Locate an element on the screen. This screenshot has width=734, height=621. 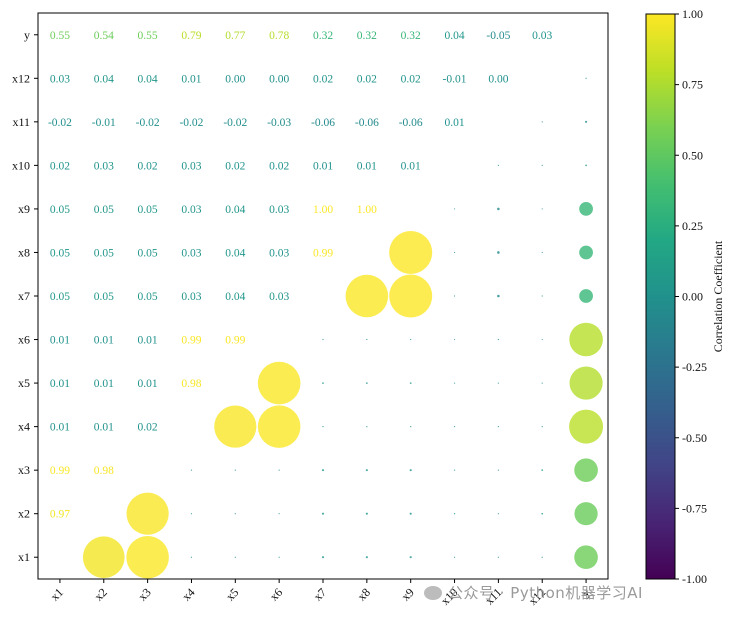
cell-value-y-x7: 0.32 is located at coordinates (323, 36).